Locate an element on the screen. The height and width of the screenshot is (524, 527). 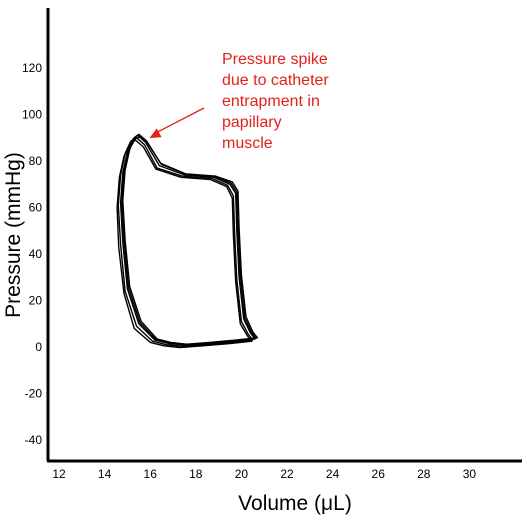
annotation-arrow is located at coordinates (180, 120).